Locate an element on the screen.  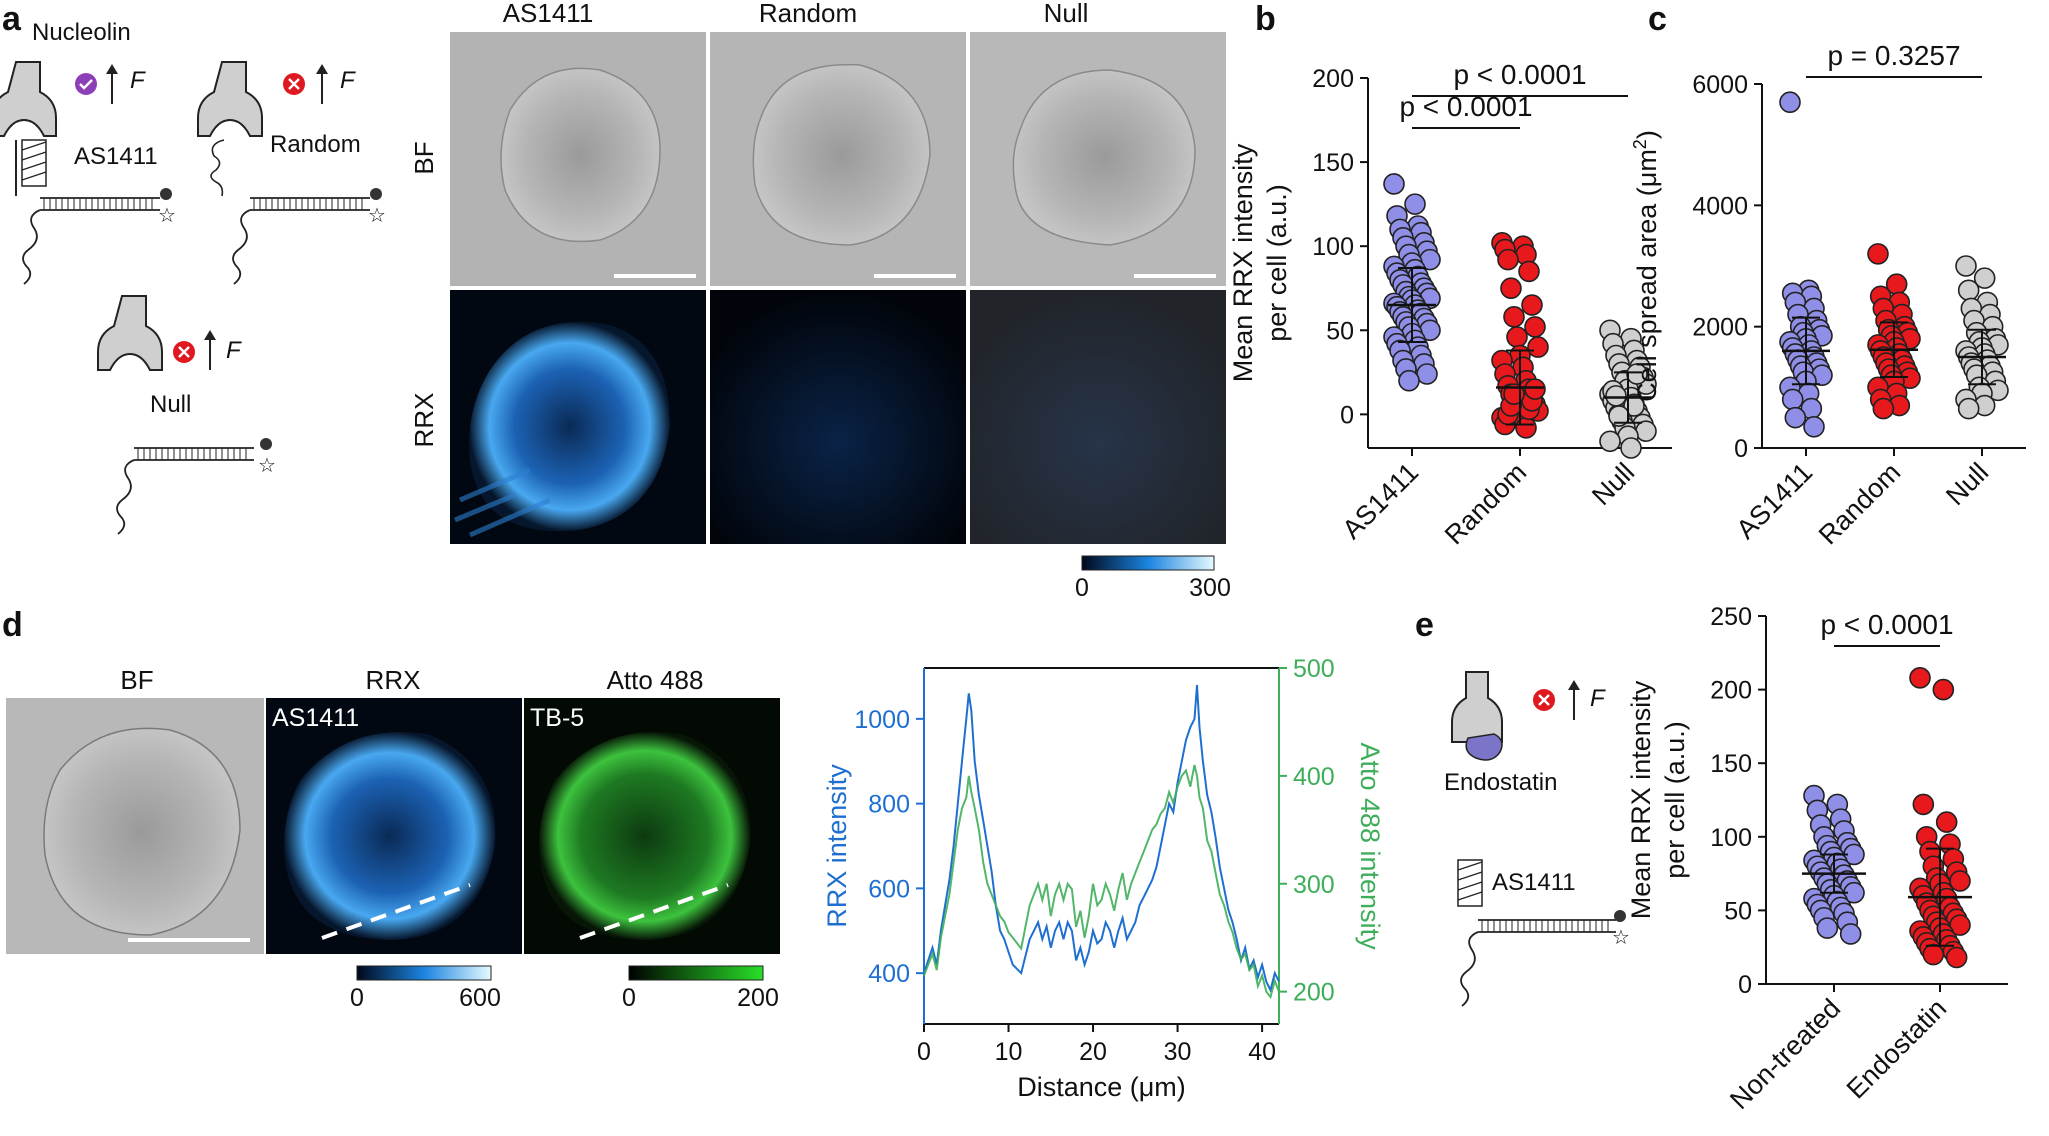
y-axis-label-right: Atto 488 intensity is located at coordinates (1370, 846).